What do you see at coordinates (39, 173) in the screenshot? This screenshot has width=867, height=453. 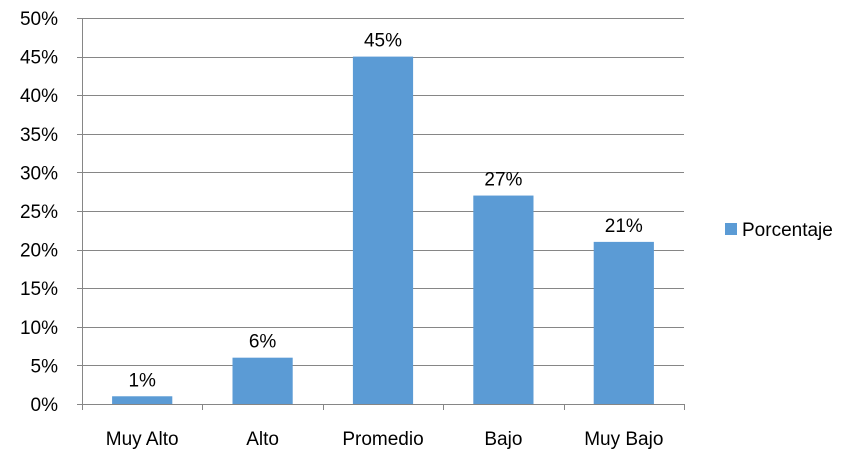 I see `y-tick-label: 30%` at bounding box center [39, 173].